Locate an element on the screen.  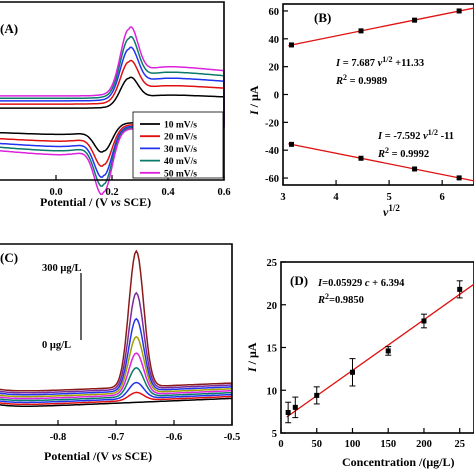
panel-b-ylabel: I / μA is located at coordinates (254, 100).